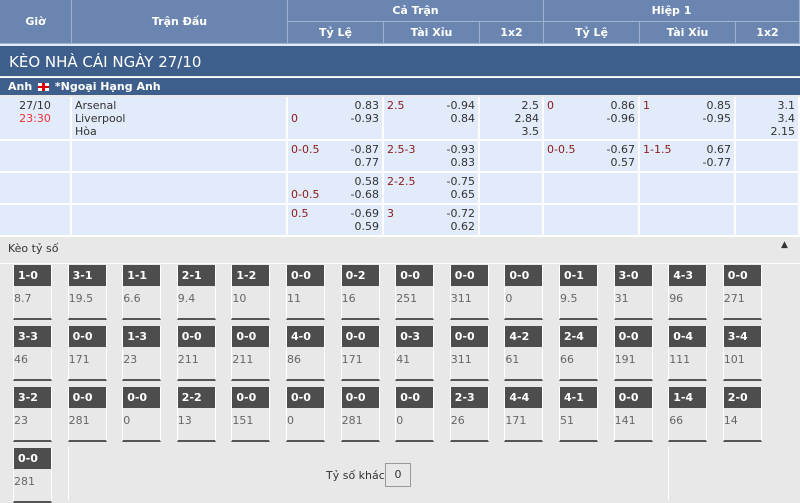 The height and width of the screenshot is (503, 800). I want to click on odds-cell: 3 -0.72 0.62, so click(432, 221).